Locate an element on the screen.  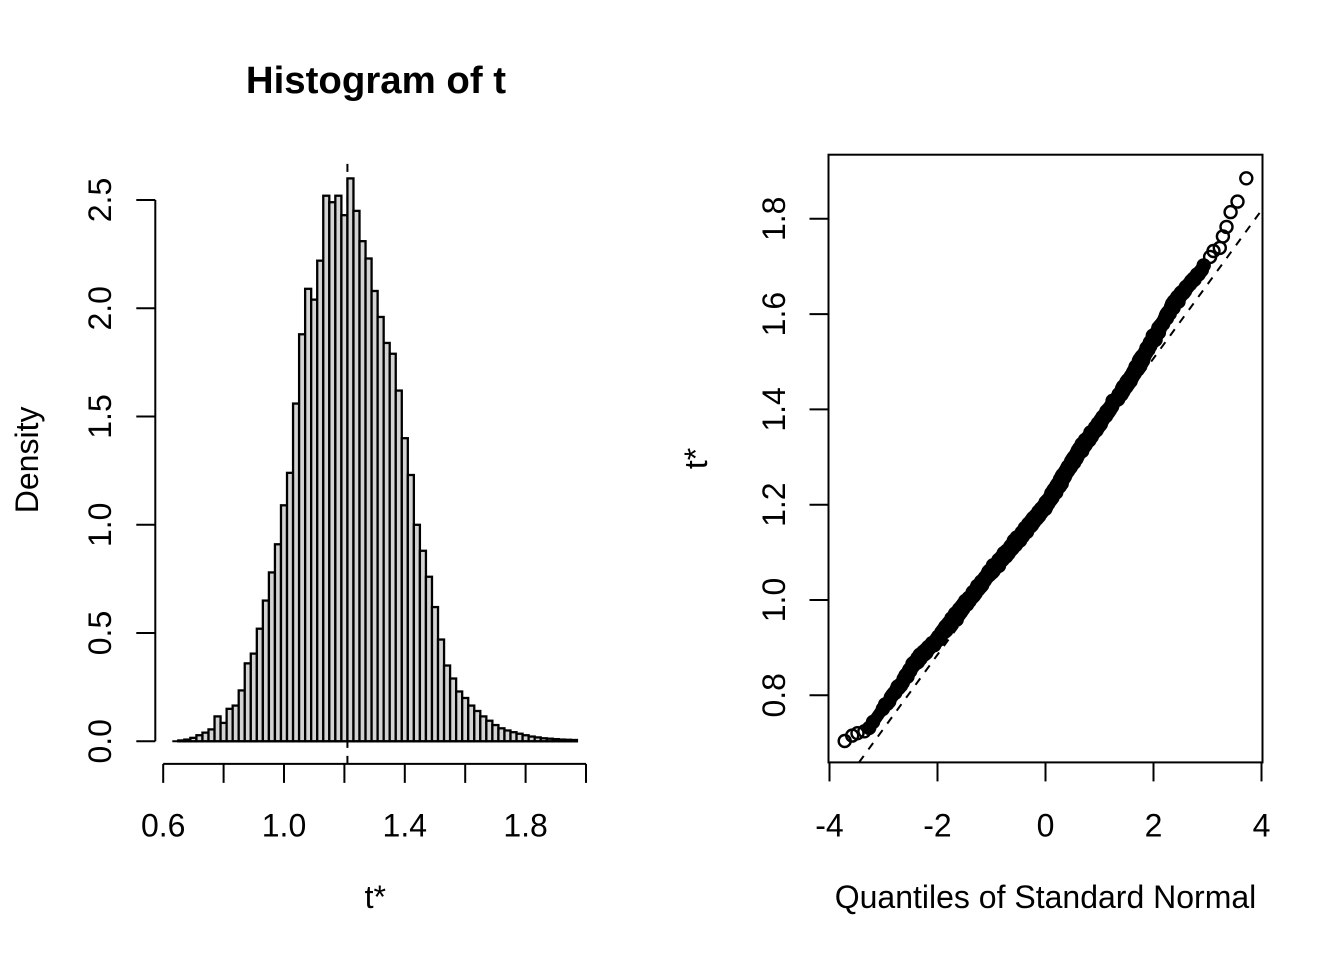
svg-text: -2 is located at coordinates (937, 826).